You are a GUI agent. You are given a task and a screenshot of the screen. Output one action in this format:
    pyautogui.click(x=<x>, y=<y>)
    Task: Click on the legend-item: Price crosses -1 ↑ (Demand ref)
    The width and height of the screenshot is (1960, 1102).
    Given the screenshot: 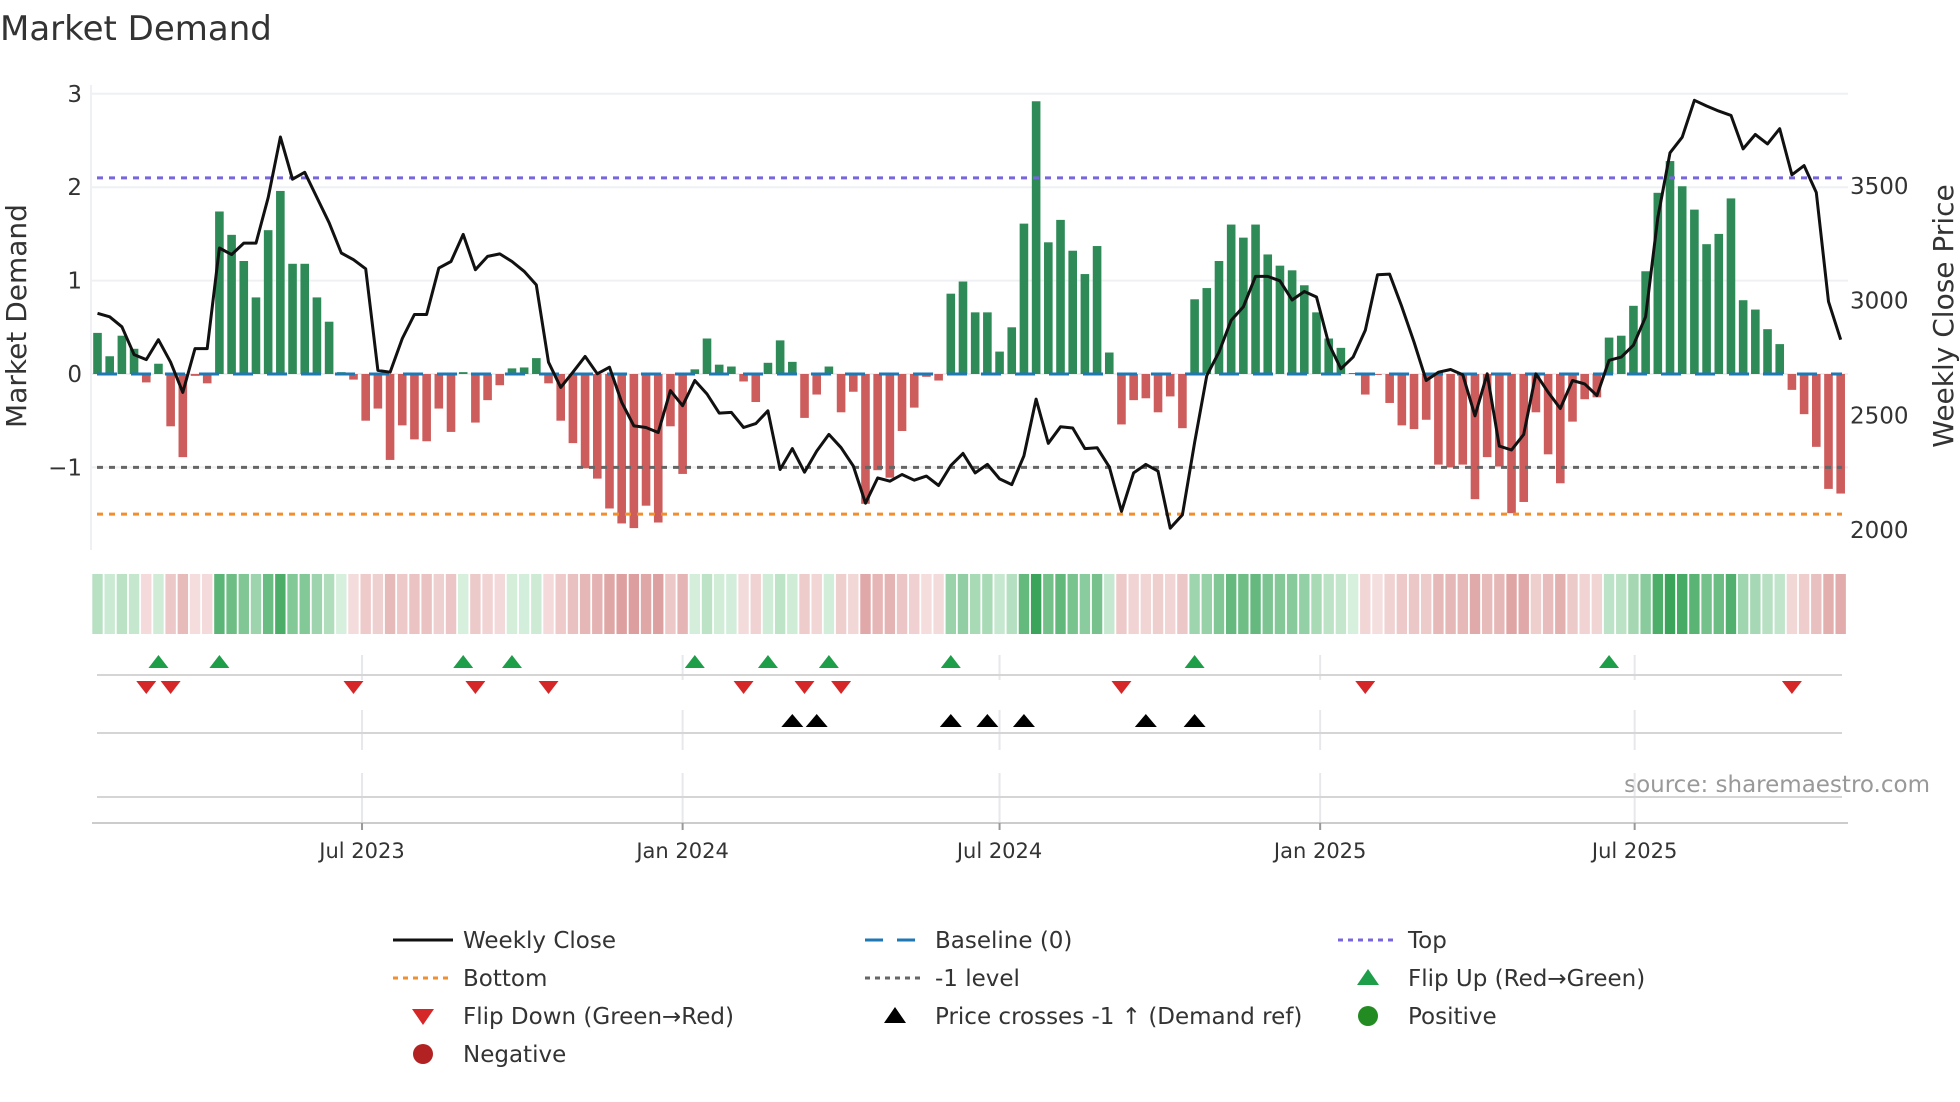 What is the action you would take?
    pyautogui.click(x=1093, y=1017)
    